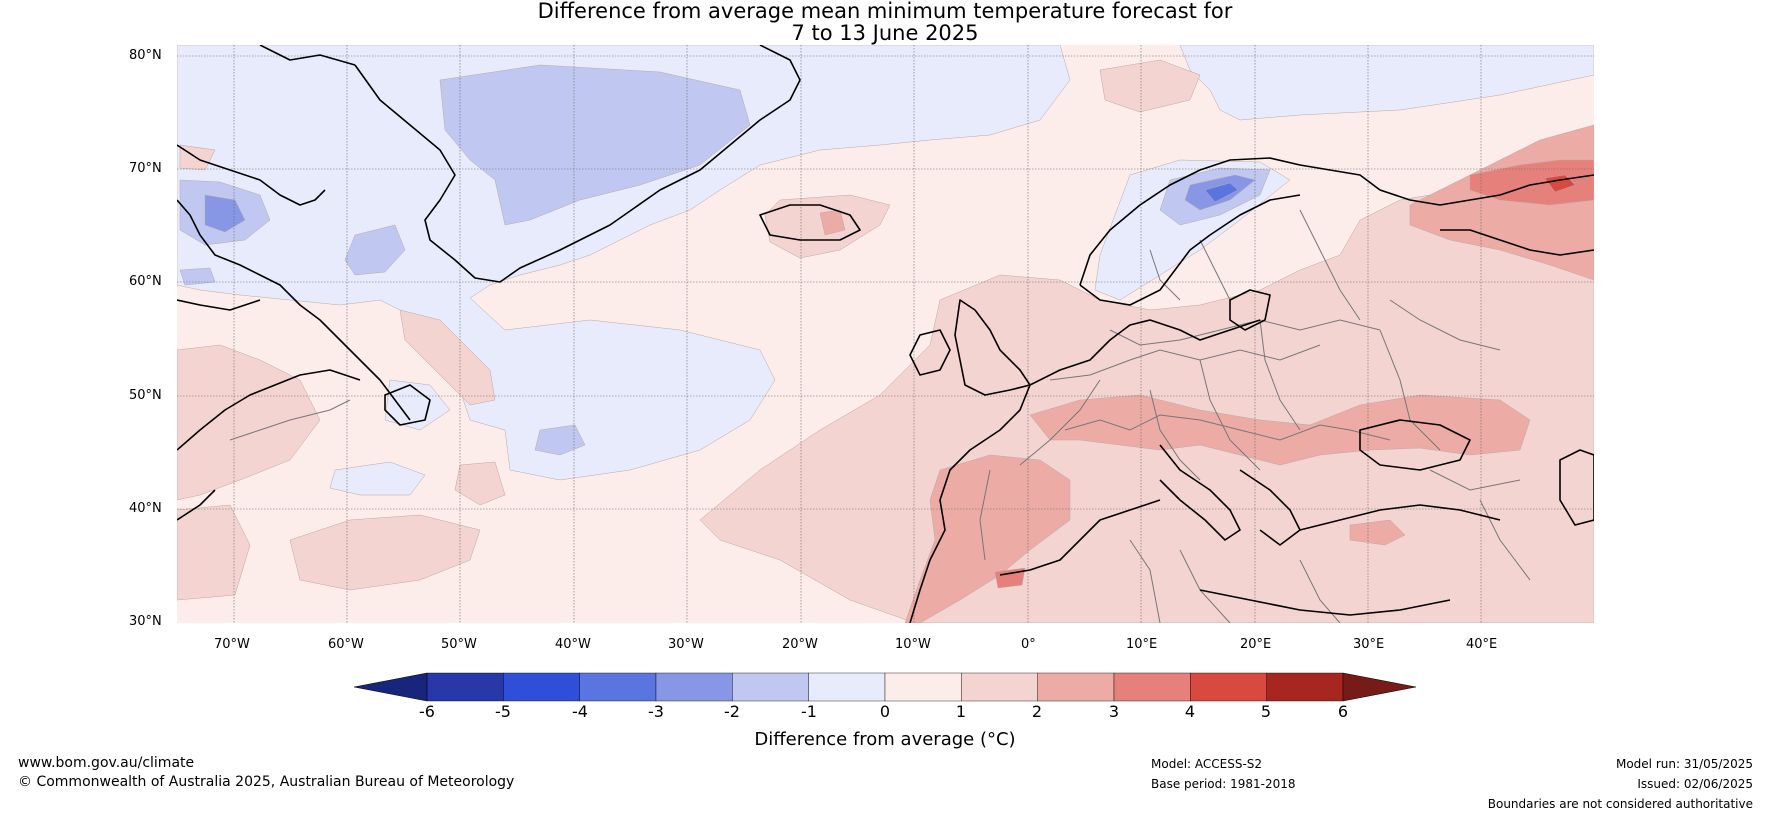 The height and width of the screenshot is (816, 1770). Describe the element at coordinates (560, 440) in the screenshot. I see `anomaly-cool-midatlantic` at that location.